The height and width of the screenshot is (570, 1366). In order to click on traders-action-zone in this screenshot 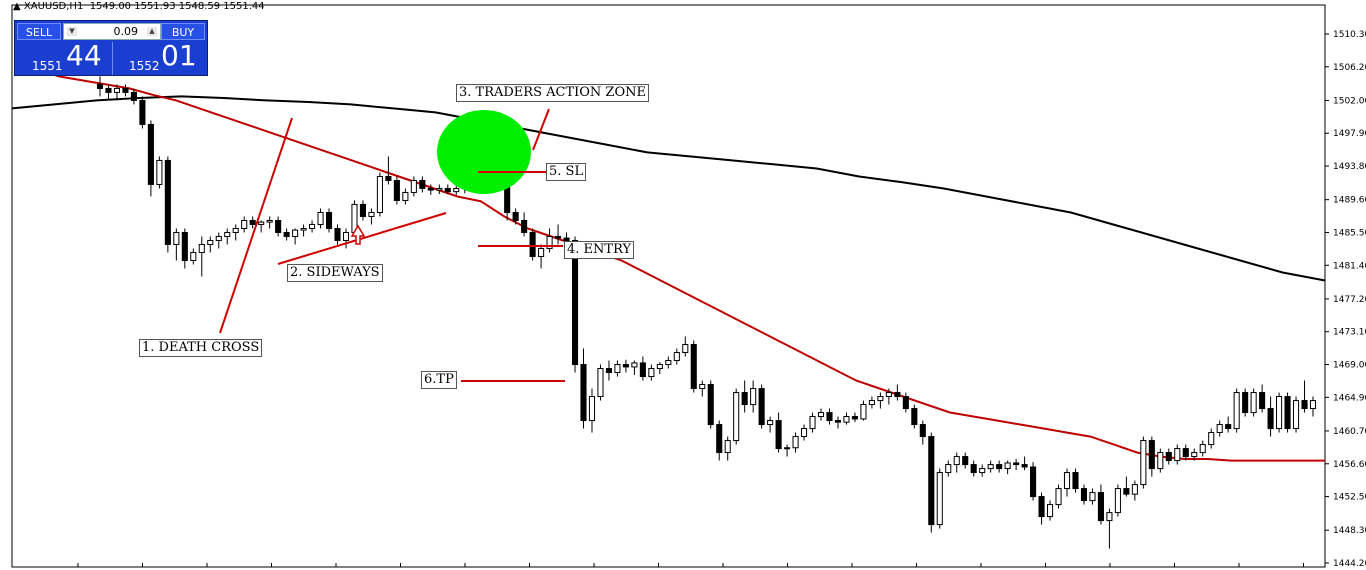, I will do `click(484, 152)`.